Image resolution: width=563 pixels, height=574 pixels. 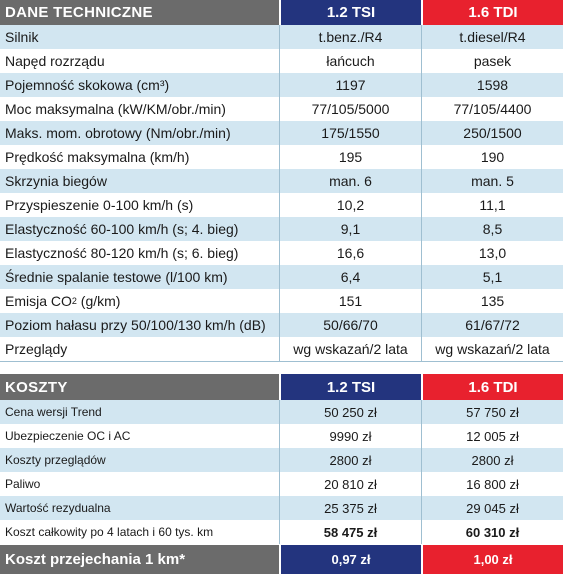 I want to click on row-value-1: t.benz./R4, so click(x=350, y=37).